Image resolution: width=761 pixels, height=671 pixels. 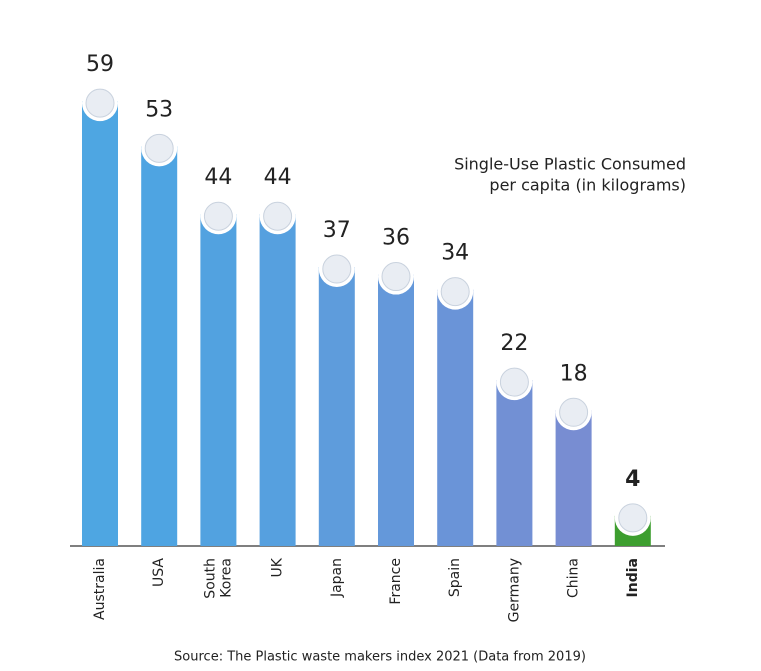 I want to click on x-tick-label: Germany, so click(x=514, y=590).